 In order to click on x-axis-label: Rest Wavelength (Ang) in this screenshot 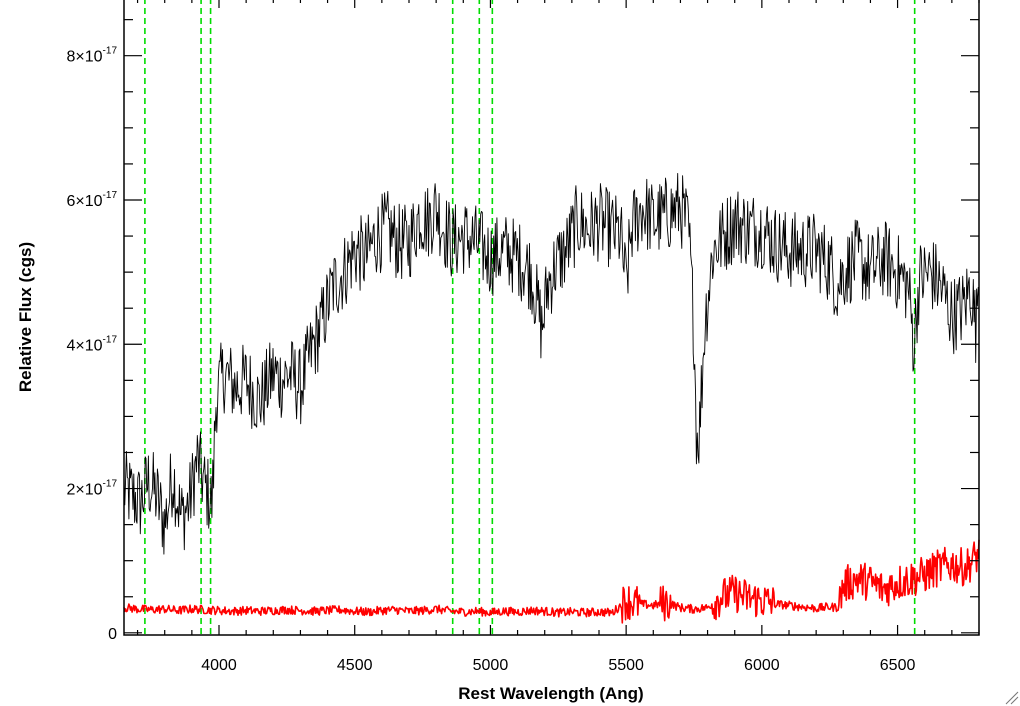, I will do `click(550, 693)`.